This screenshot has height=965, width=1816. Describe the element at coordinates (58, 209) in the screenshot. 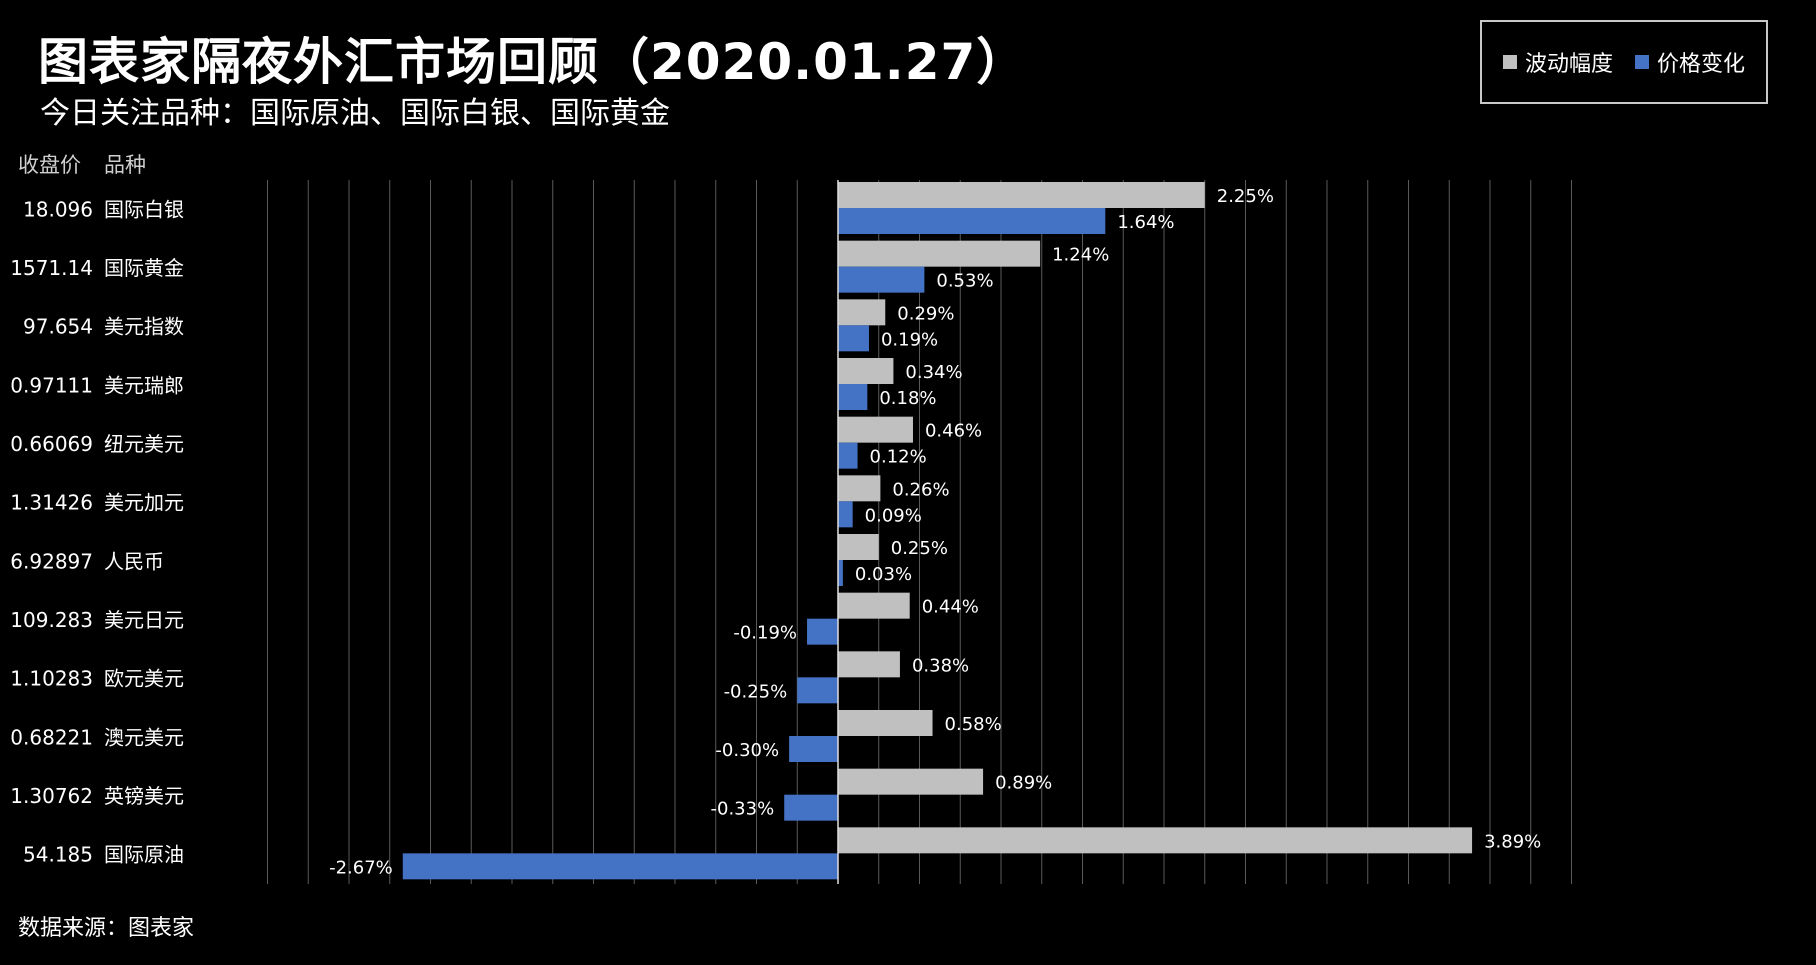

I see `closing-price-label: 18.096` at that location.